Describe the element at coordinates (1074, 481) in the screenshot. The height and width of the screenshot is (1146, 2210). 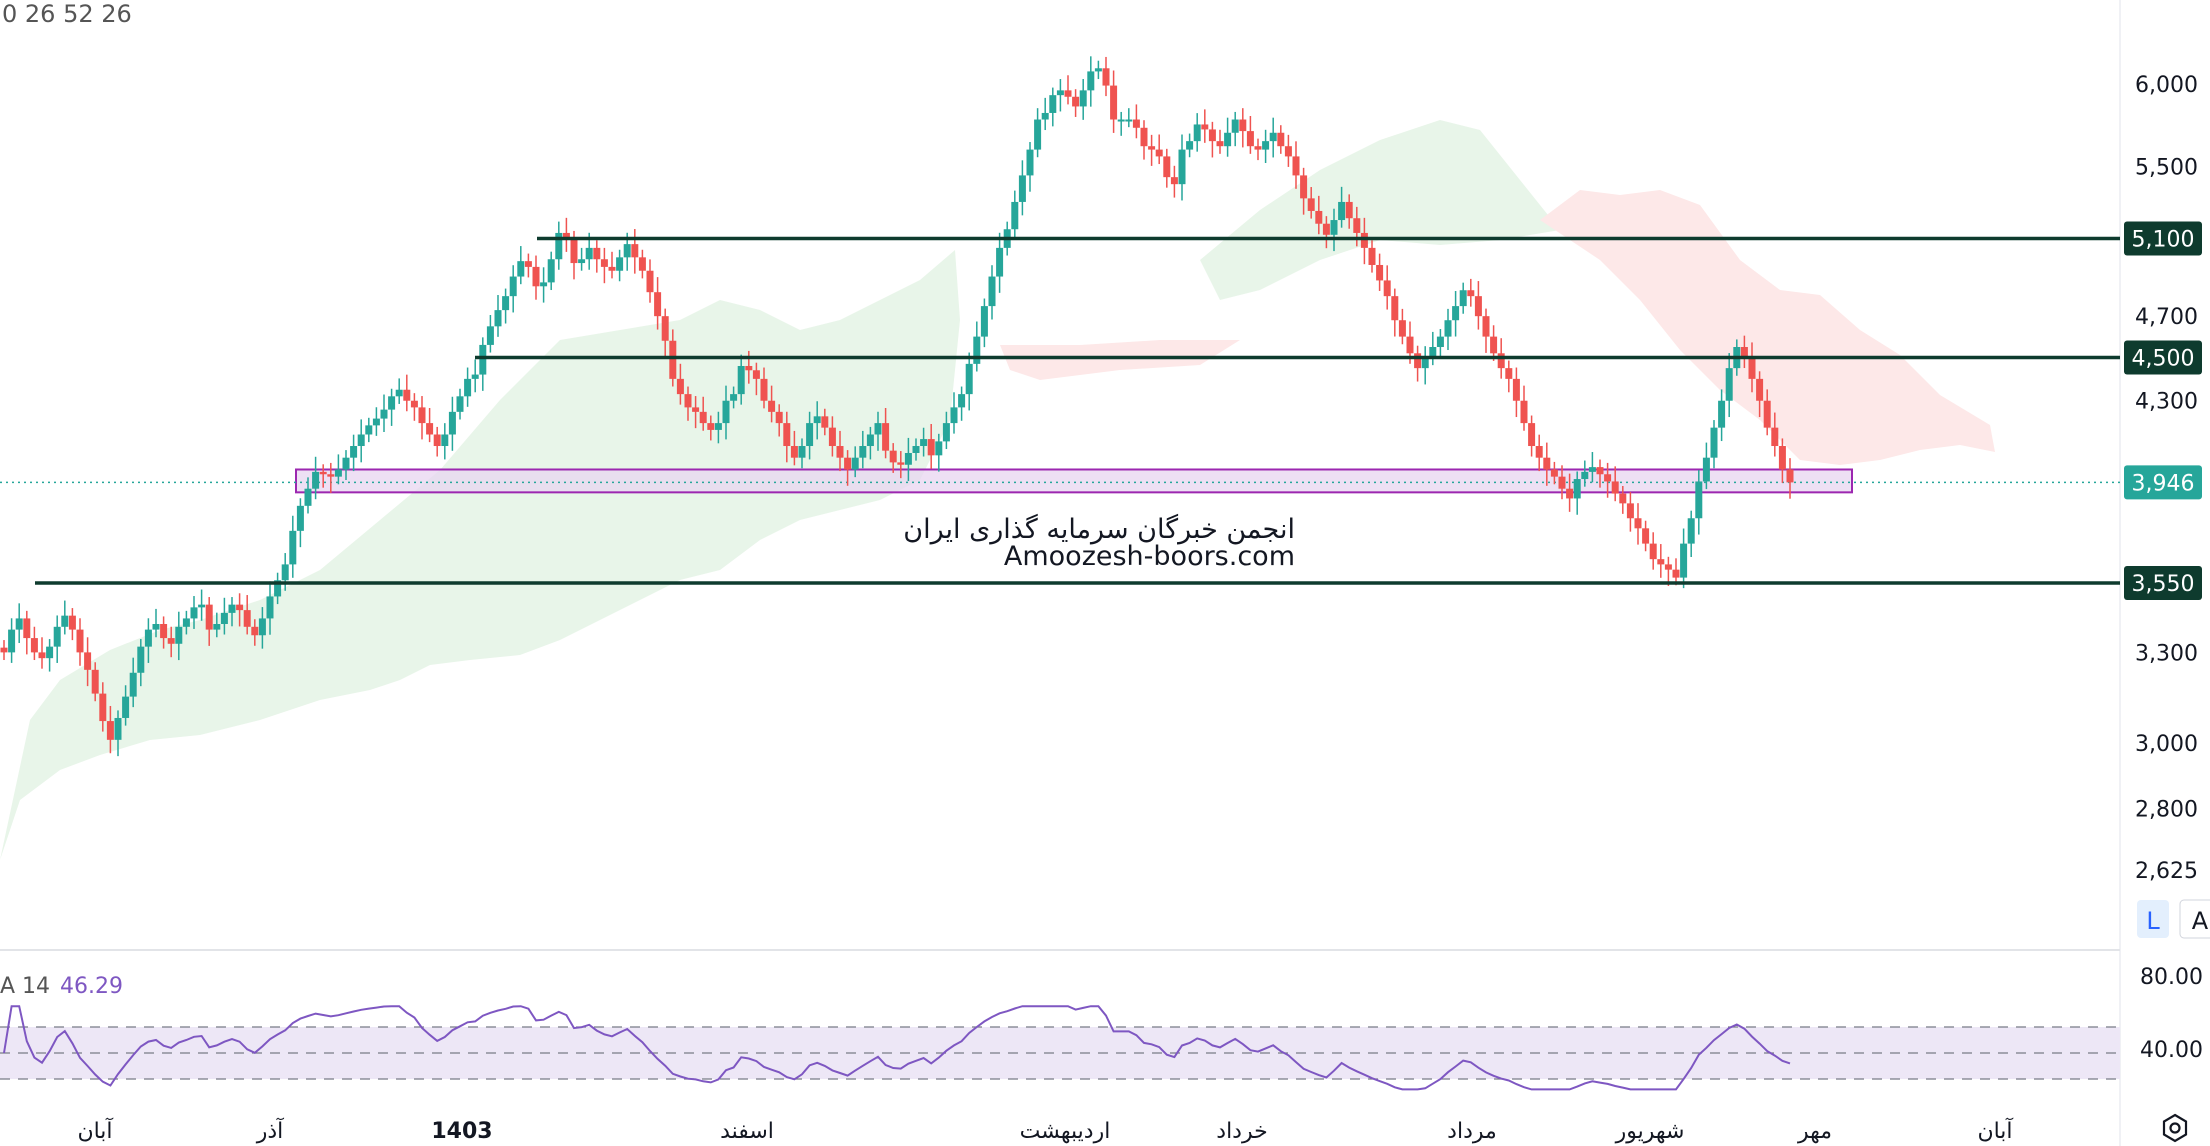
I see `support-zone` at that location.